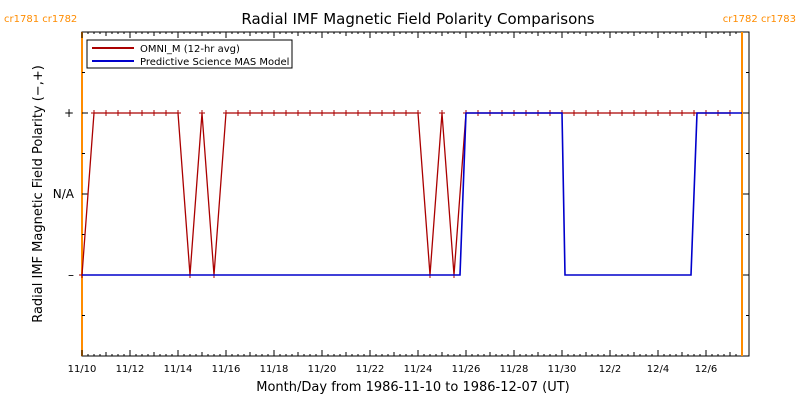 The height and width of the screenshot is (400, 800). I want to click on x-tick-label-10: 11/30, so click(562, 369).